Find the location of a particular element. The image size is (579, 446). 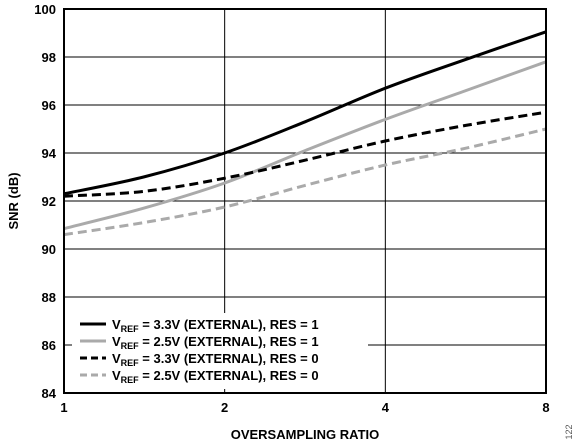

y-tick-label: 90 is located at coordinates (49, 249).